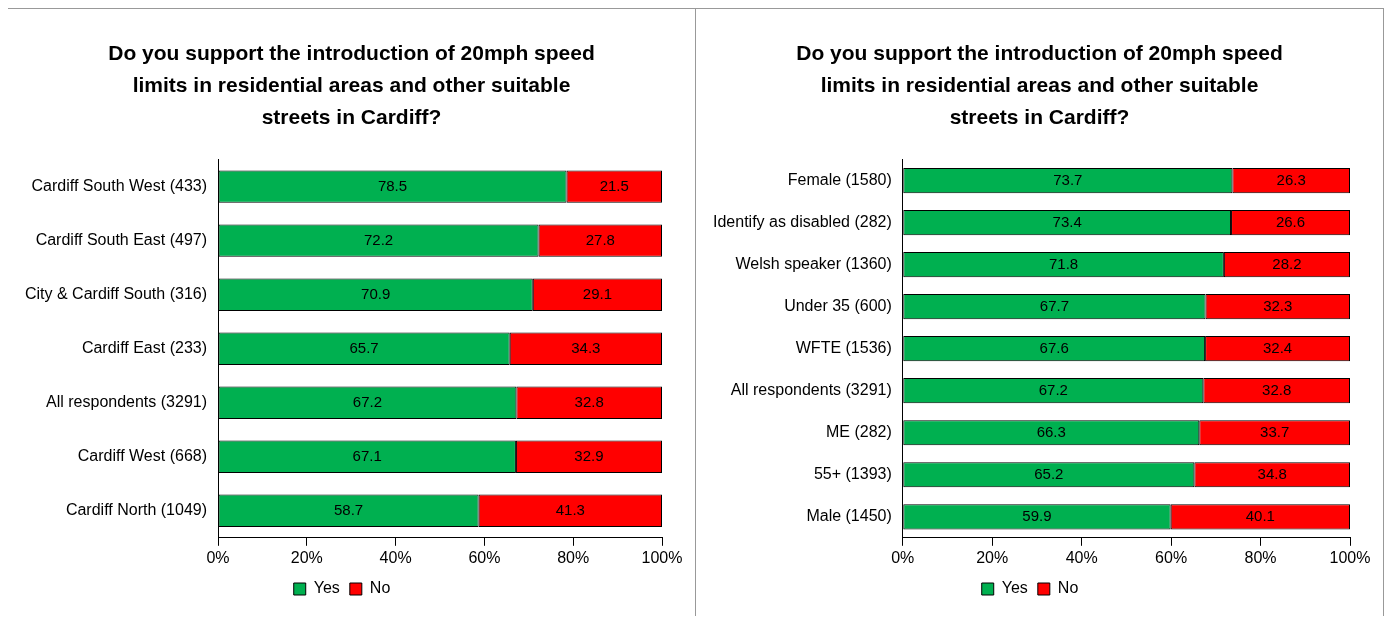  What do you see at coordinates (837, 306) in the screenshot?
I see `y-tick-label: Under 35 (600)` at bounding box center [837, 306].